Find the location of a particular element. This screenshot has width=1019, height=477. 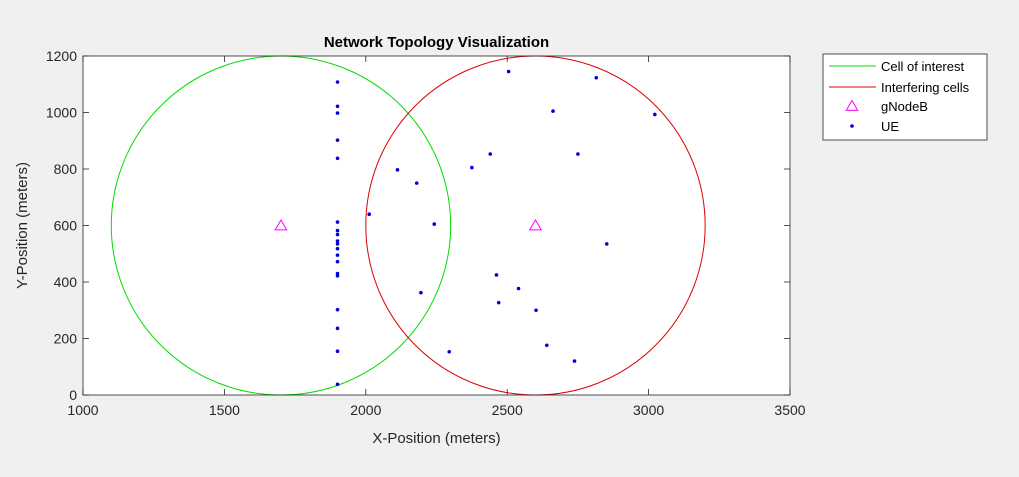

y-axis-label: Y-Position (meters) is located at coordinates (22, 225).